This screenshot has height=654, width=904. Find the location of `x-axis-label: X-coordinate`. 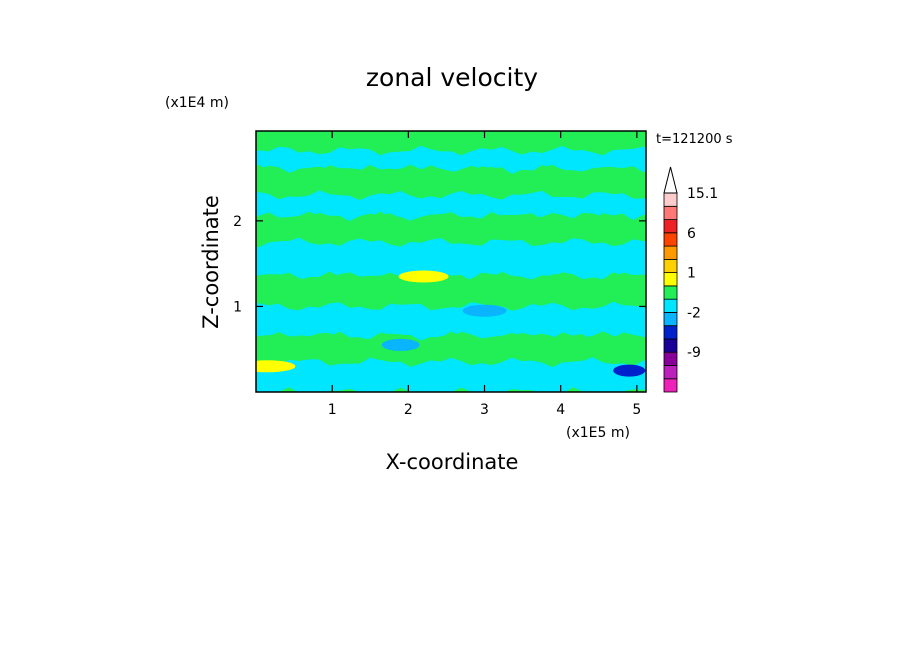

x-axis-label: X-coordinate is located at coordinates (452, 462).